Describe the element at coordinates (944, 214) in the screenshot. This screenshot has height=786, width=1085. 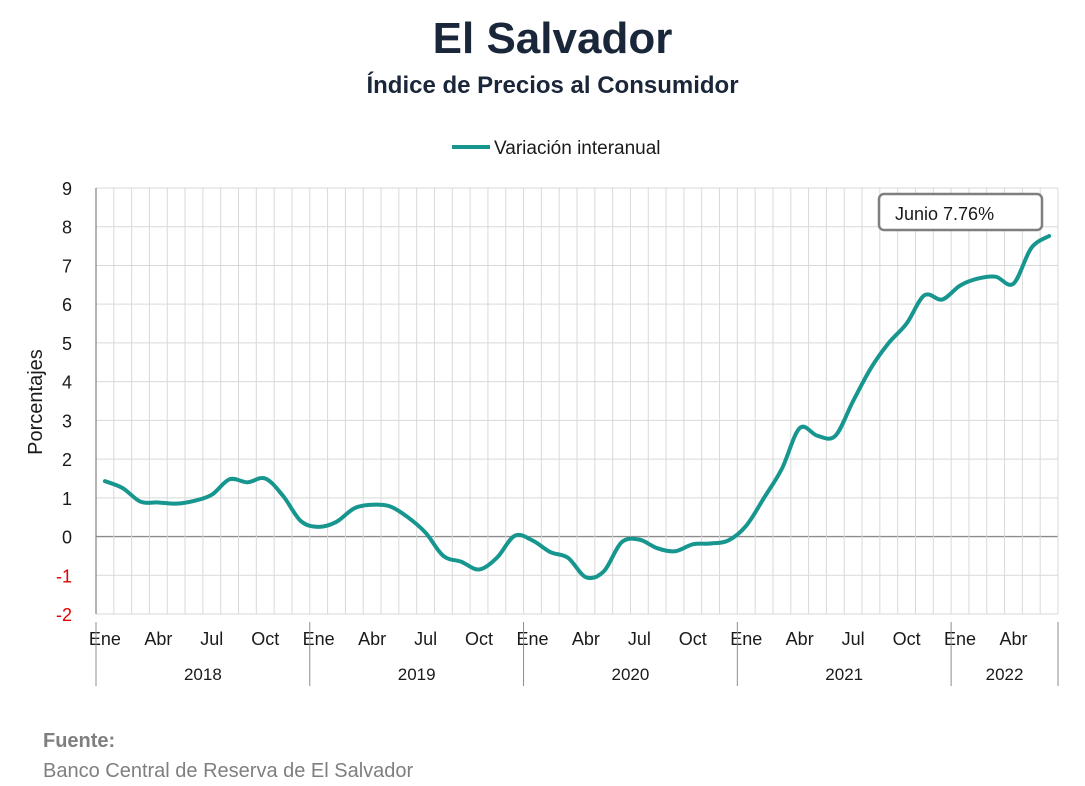
I see `annotation-text: Junio 7.76%` at that location.